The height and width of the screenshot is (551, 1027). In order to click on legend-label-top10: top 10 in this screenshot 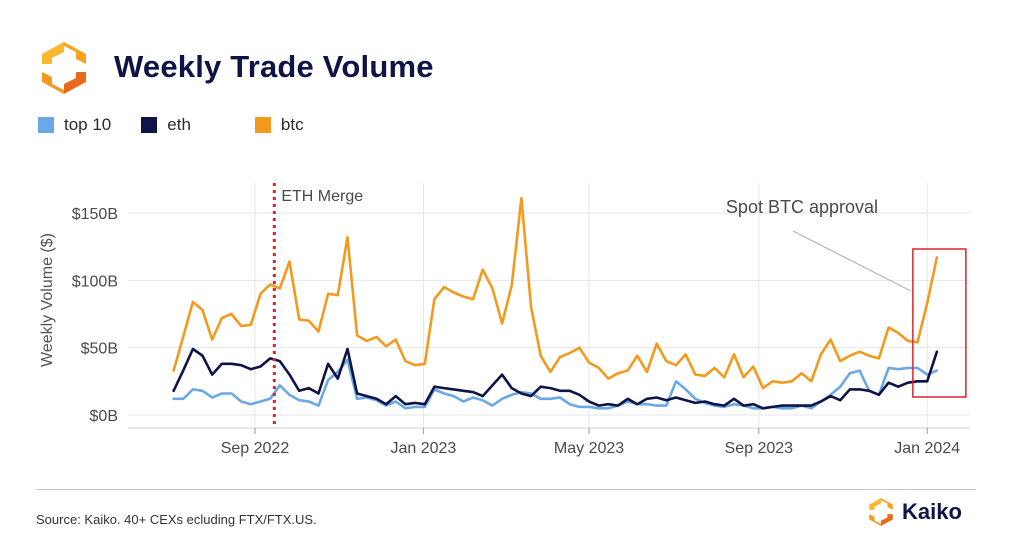, I will do `click(88, 124)`.